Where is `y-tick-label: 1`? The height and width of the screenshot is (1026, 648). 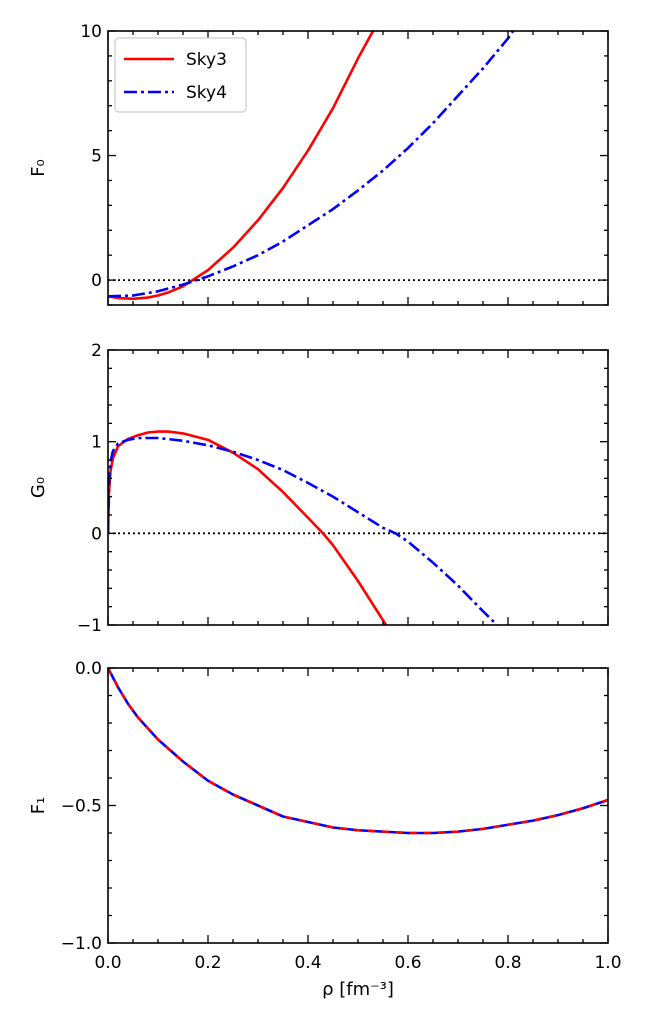 y-tick-label: 1 is located at coordinates (96, 443).